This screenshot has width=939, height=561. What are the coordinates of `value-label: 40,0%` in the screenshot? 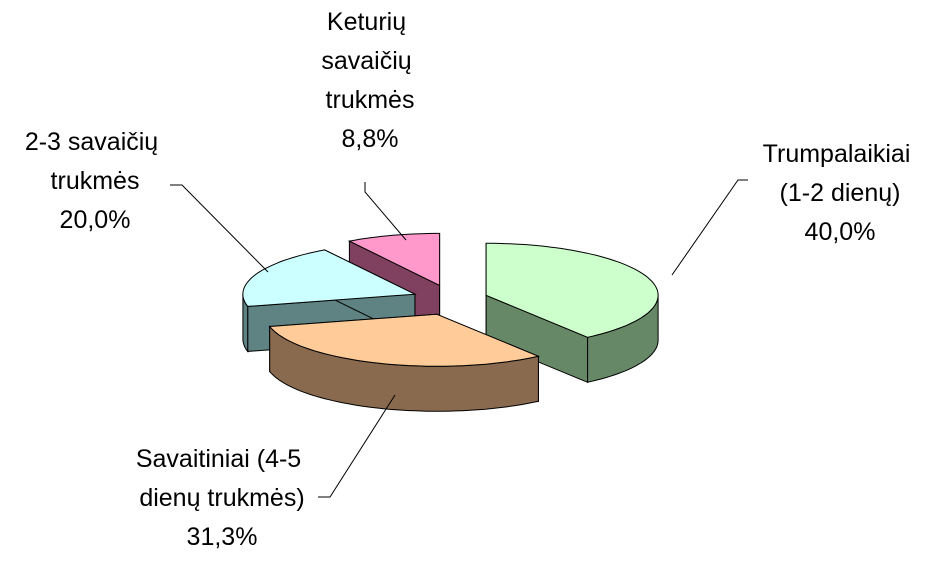 It's located at (840, 232).